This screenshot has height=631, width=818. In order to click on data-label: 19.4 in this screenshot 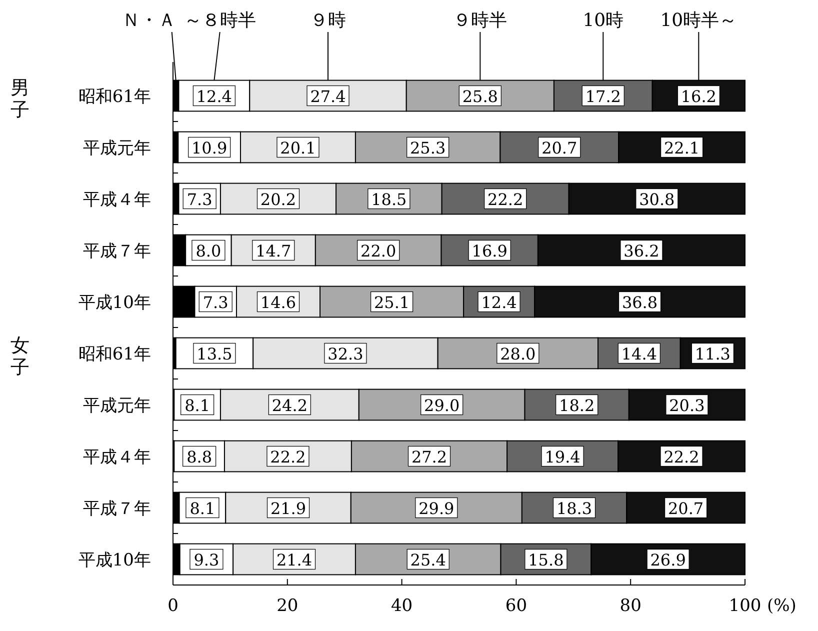, I will do `click(562, 456)`.